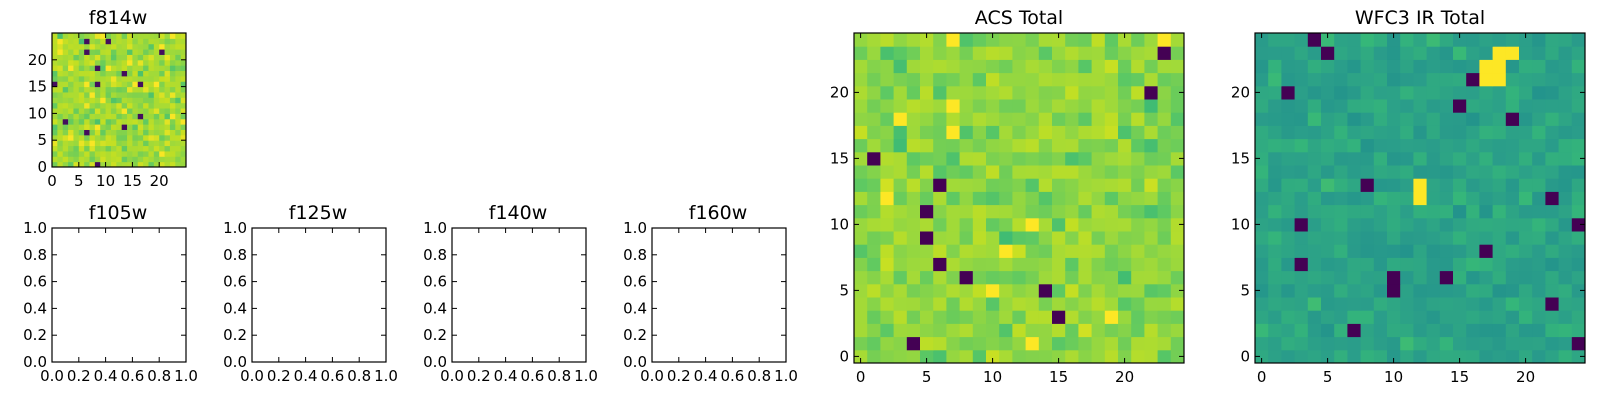  Describe the element at coordinates (359, 376) in the screenshot. I see `x-tick-label: 0.8` at that location.